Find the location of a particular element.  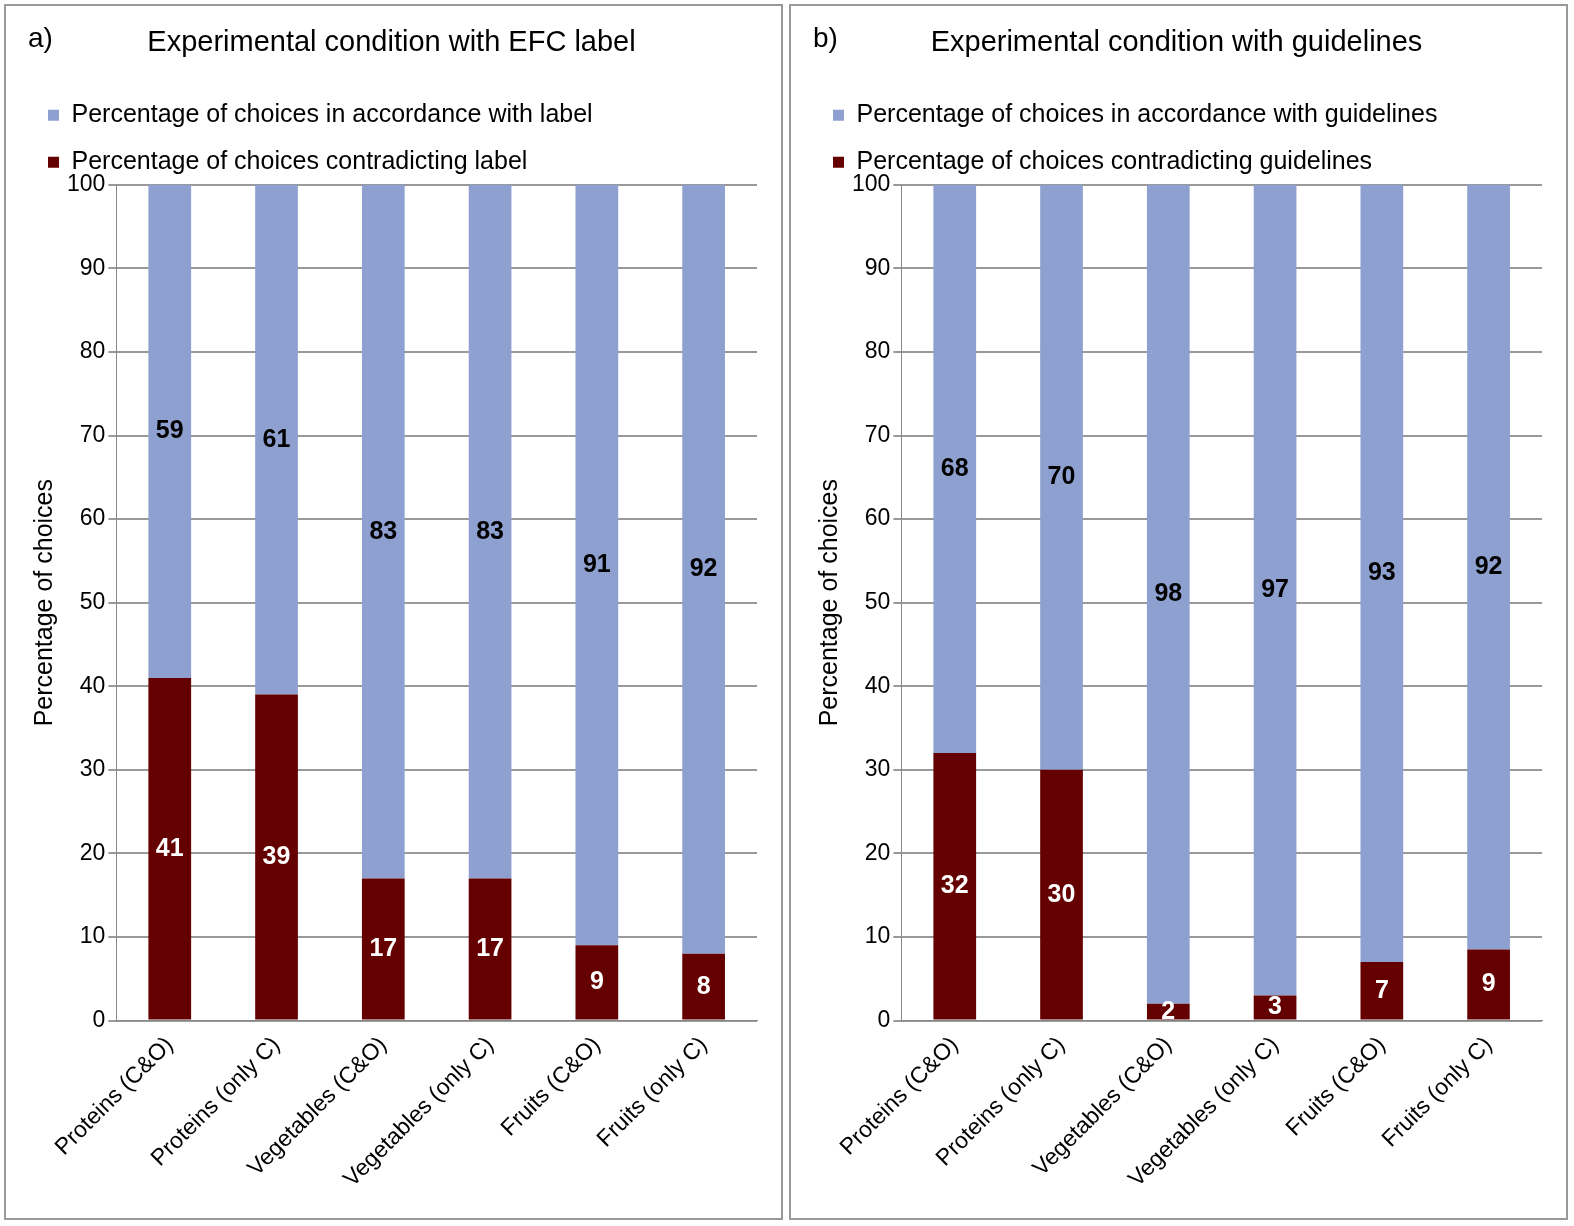

data-label: 39 is located at coordinates (276, 854).